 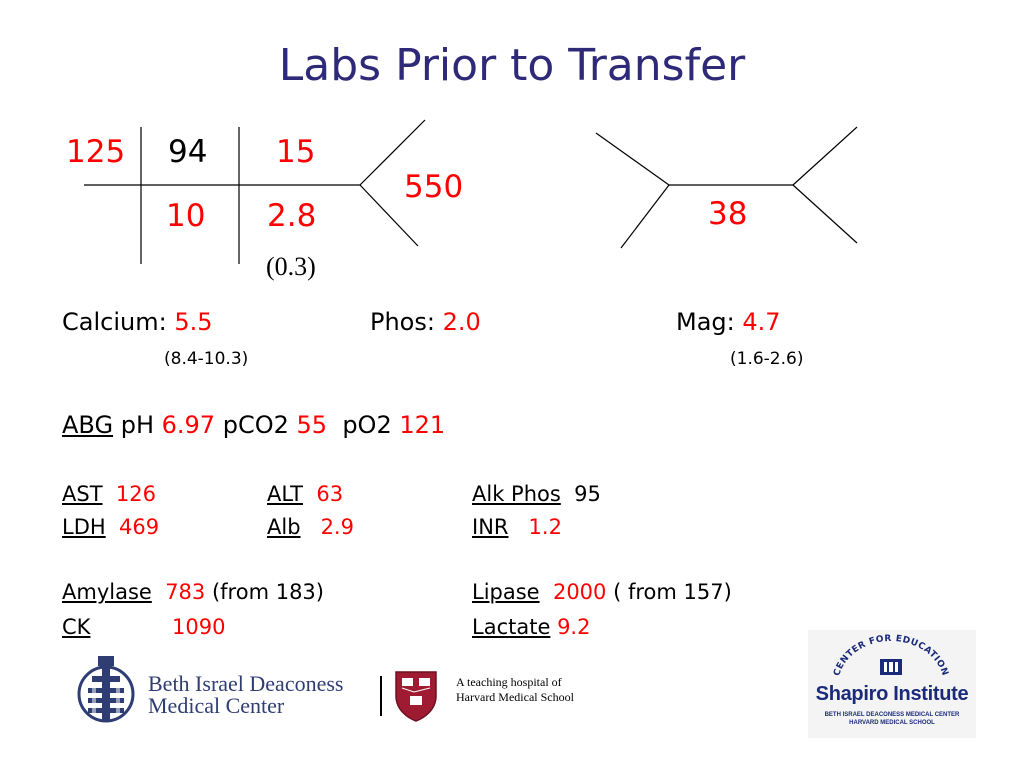 I want to click on inr-value: 1.2, so click(x=545, y=527).